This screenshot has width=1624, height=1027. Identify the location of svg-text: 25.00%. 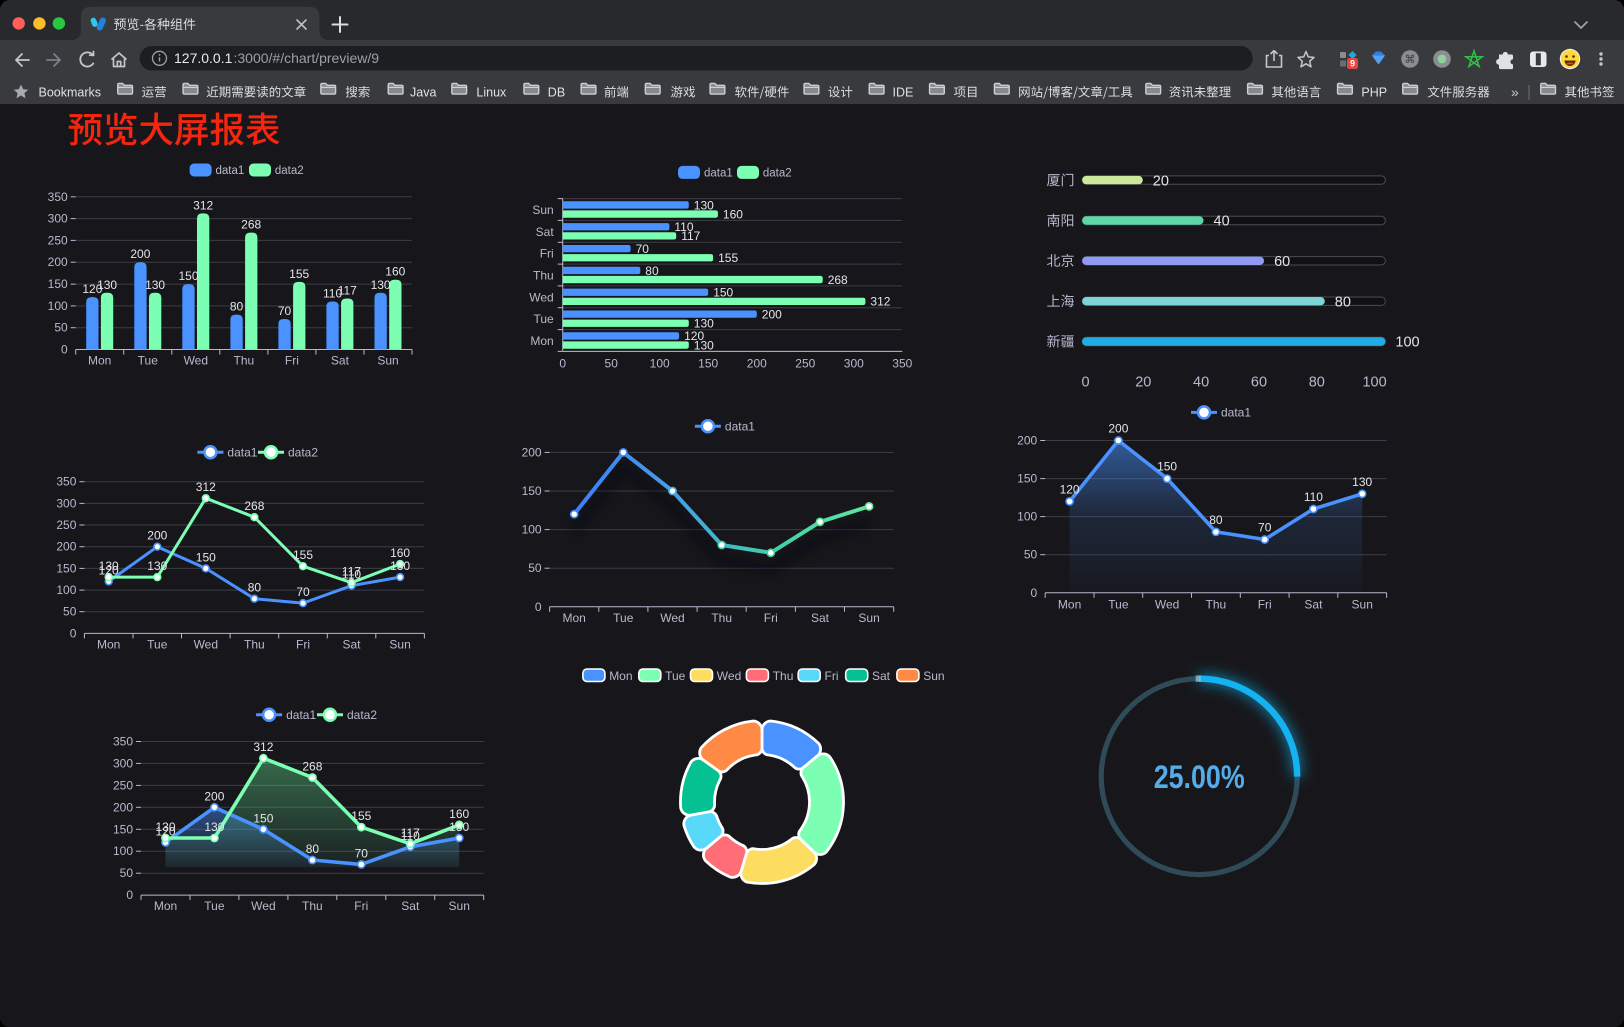
(1199, 777).